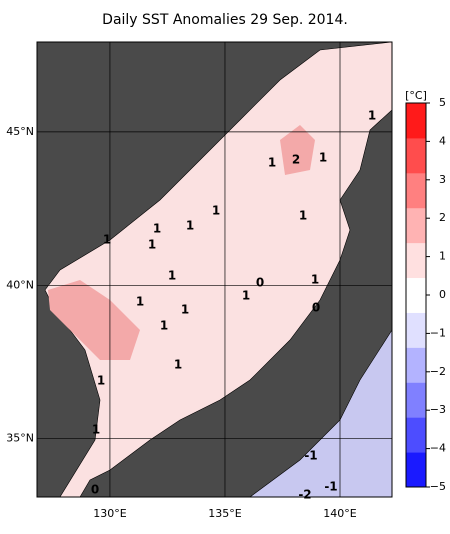 Image resolution: width=450 pixels, height=534 pixels. I want to click on colorbar-tick-label: −4, so click(438, 448).